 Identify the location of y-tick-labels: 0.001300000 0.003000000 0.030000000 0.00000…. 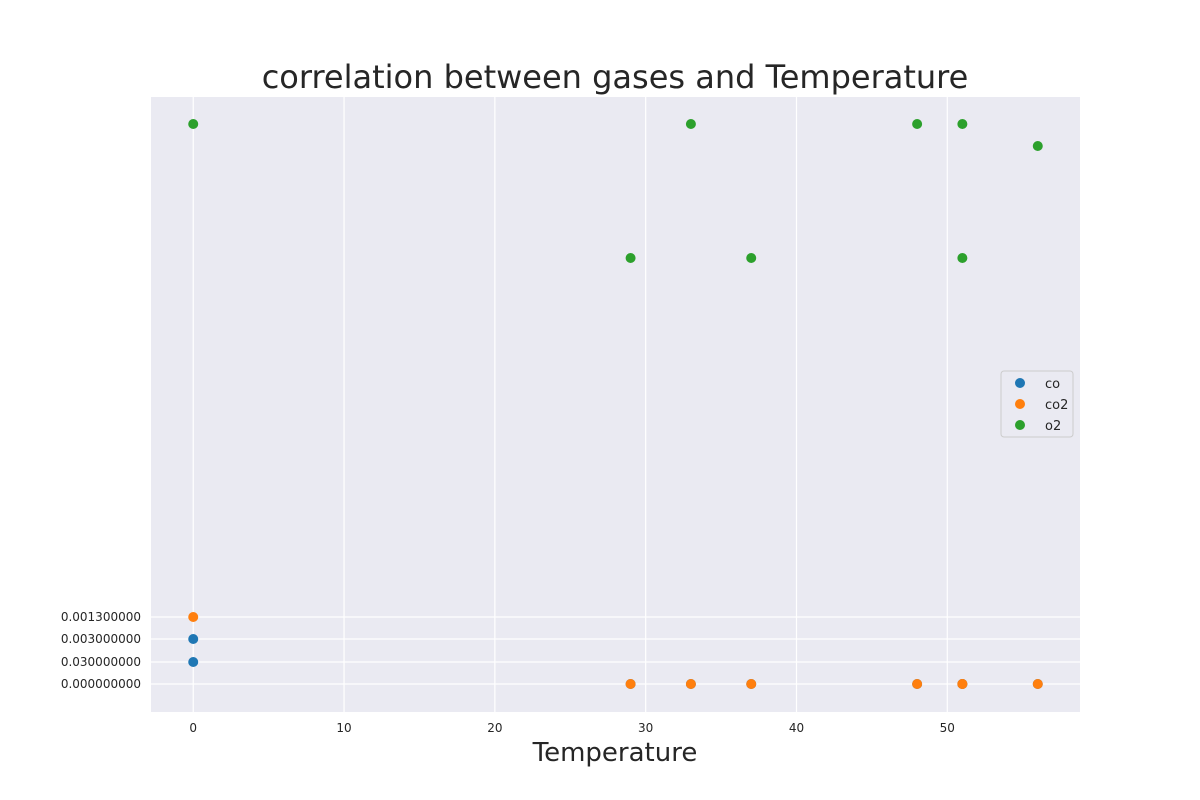
(101, 650).